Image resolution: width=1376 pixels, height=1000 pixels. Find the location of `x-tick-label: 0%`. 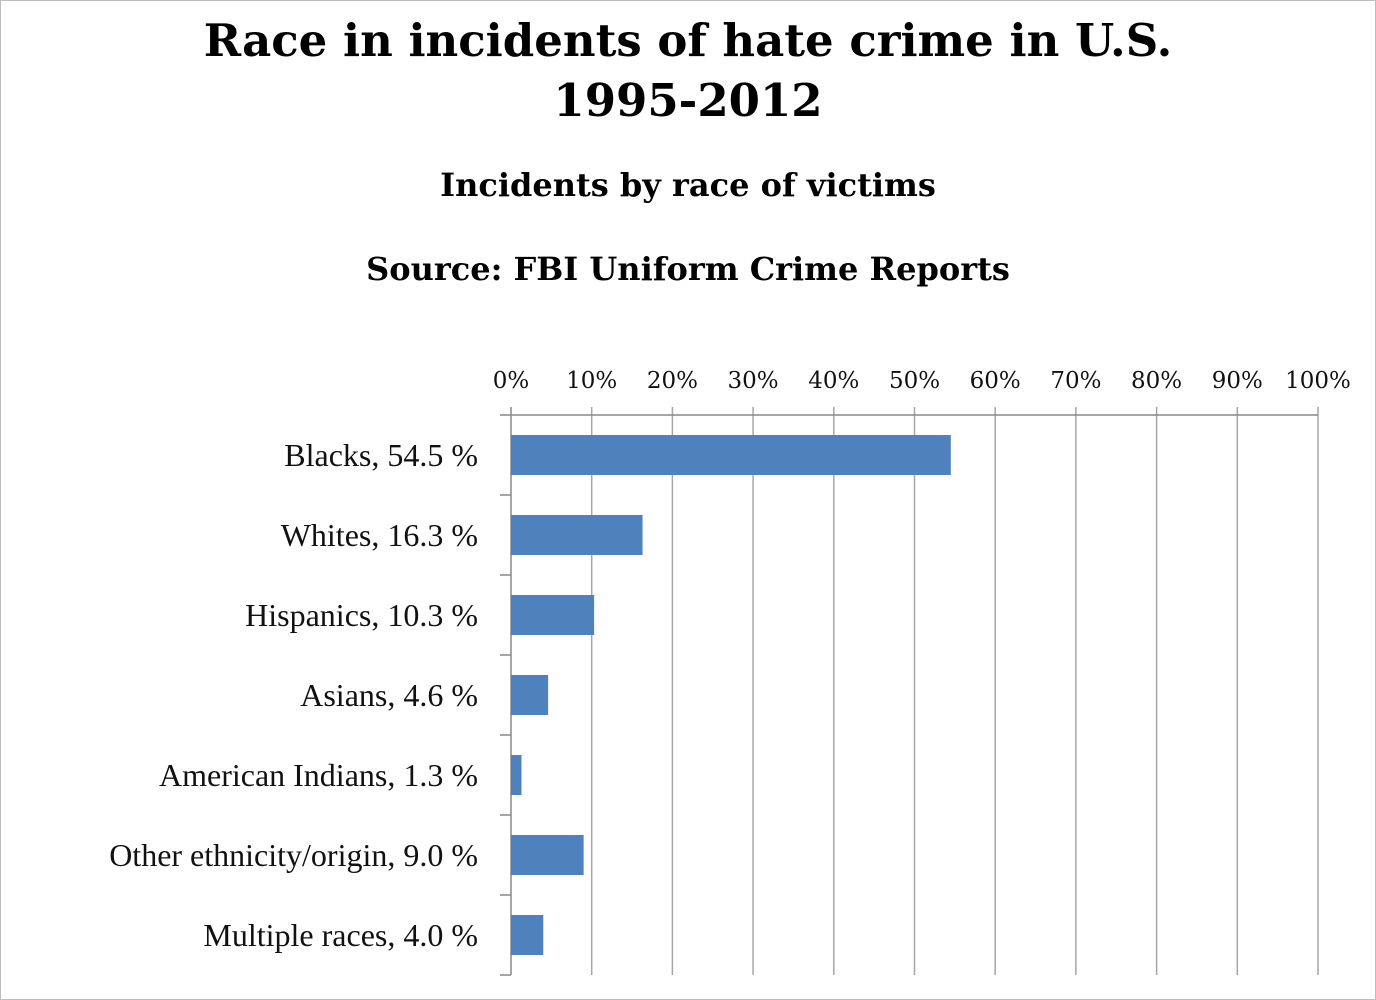

x-tick-label: 0% is located at coordinates (511, 381).